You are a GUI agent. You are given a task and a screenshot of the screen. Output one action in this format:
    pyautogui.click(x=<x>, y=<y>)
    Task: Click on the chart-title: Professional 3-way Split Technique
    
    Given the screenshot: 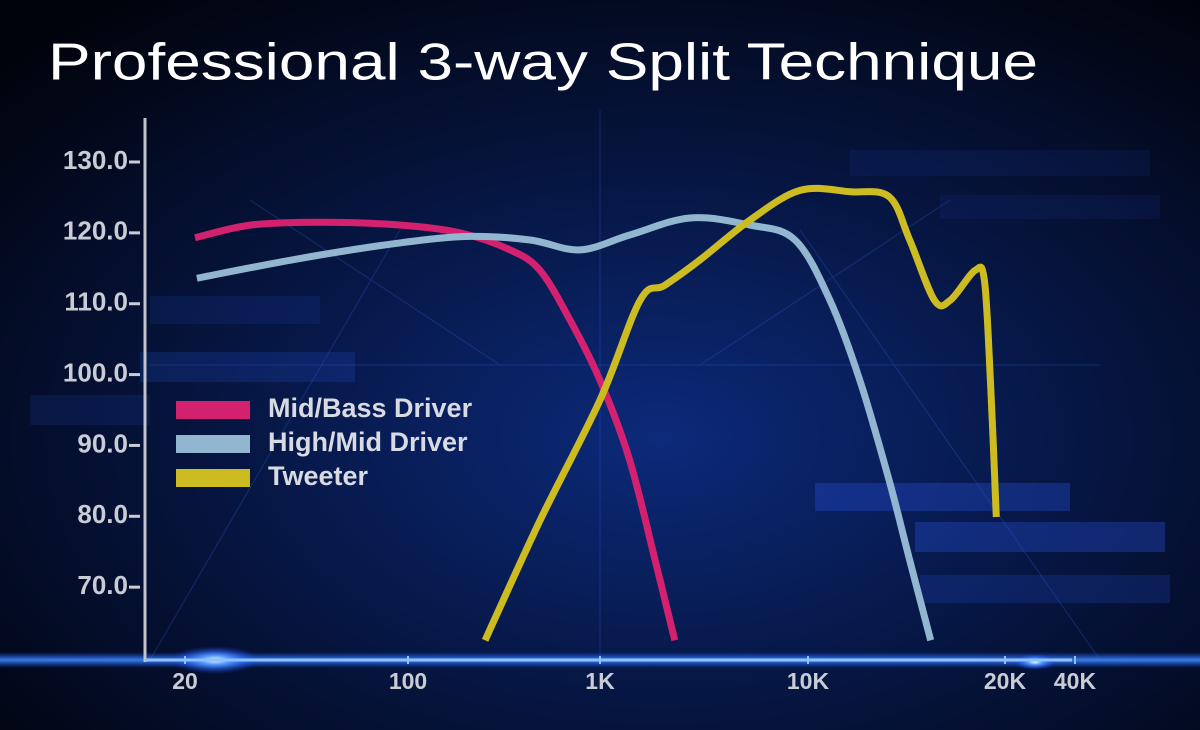 What is the action you would take?
    pyautogui.click(x=543, y=63)
    